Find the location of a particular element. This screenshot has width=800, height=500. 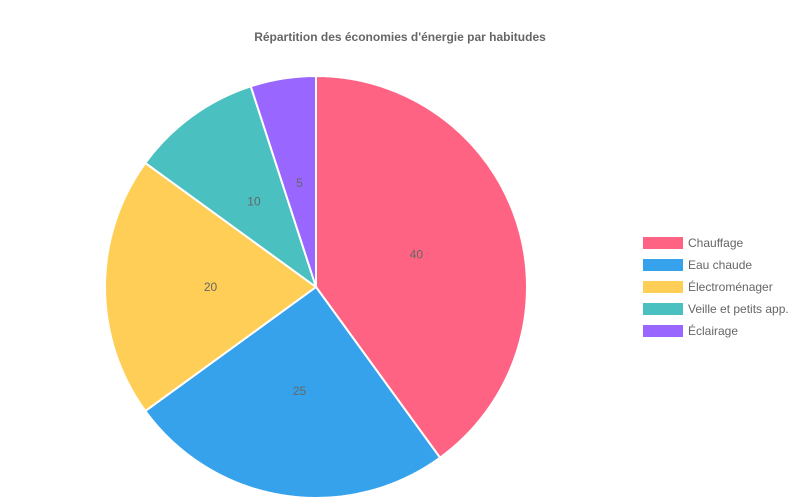

slice-value-label: 20 is located at coordinates (211, 287).